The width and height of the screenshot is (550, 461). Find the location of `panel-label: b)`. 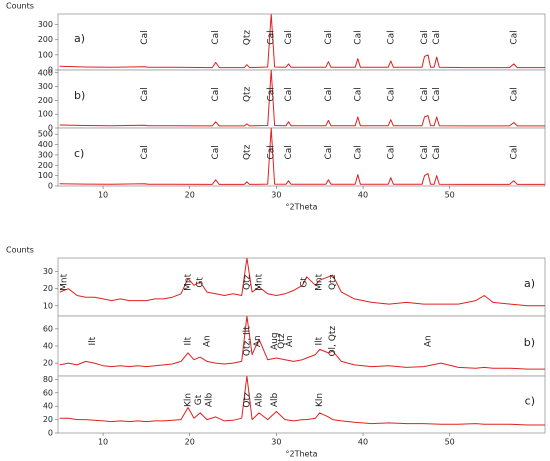

panel-label: b) is located at coordinates (529, 342).